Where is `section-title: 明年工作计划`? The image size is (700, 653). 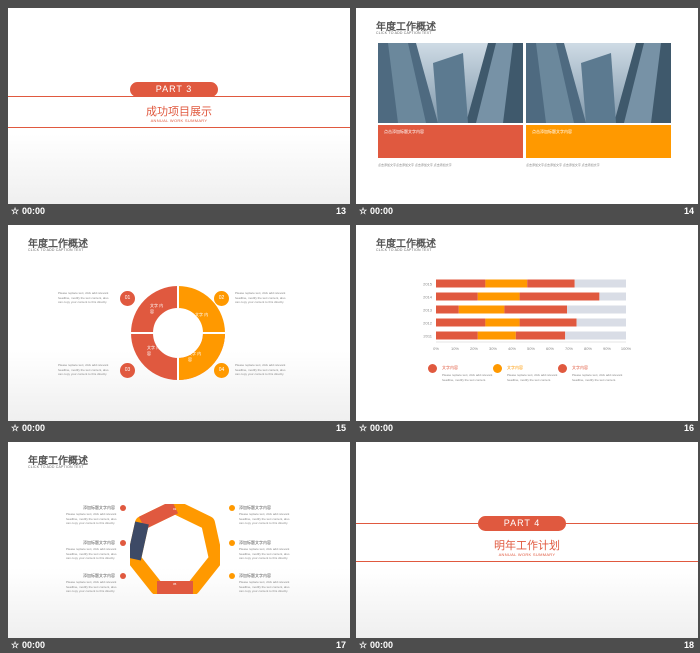 section-title: 明年工作计划 is located at coordinates (527, 546).